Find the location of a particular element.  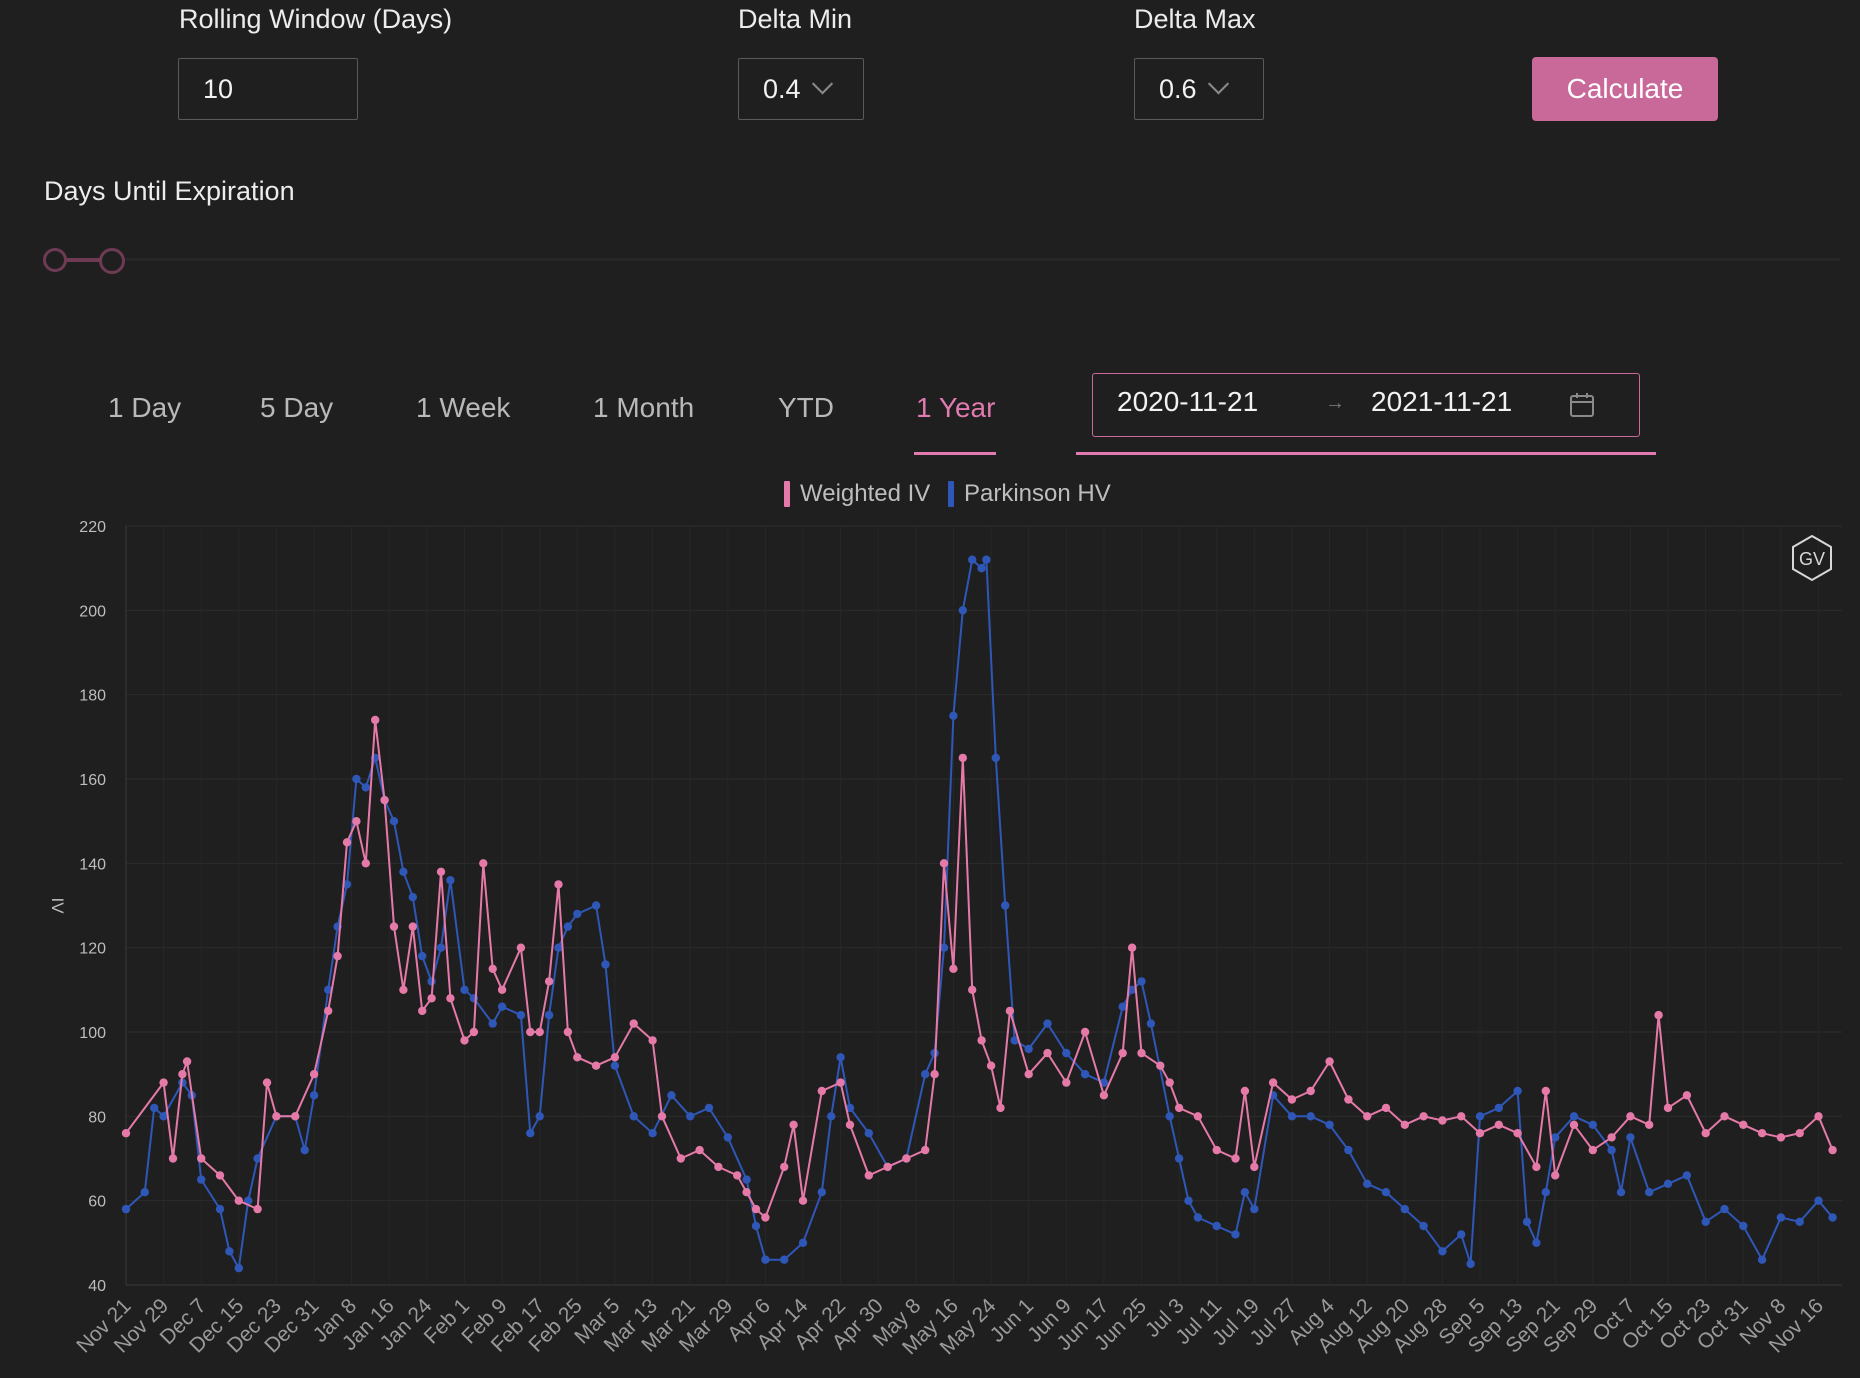

delta-max-select: 0.6 is located at coordinates (1199, 89).